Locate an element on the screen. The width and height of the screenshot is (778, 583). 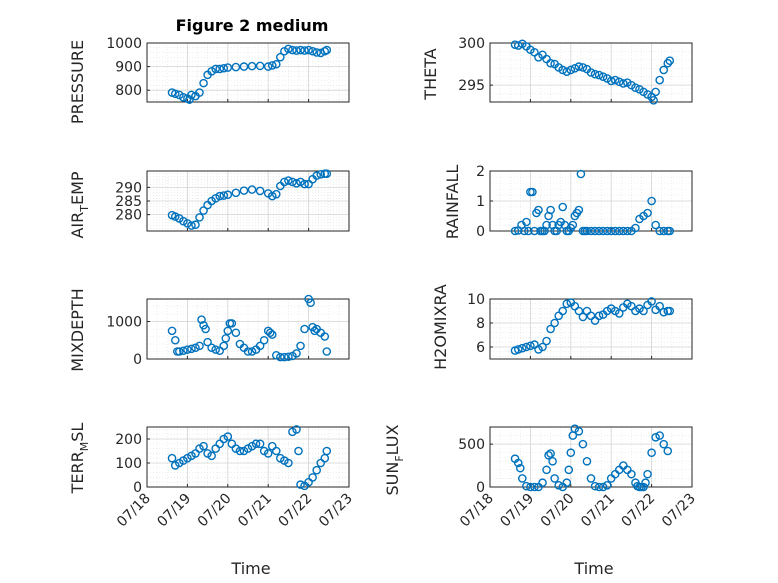
ylabel-sun-part1: SUN is located at coordinates (392, 479).